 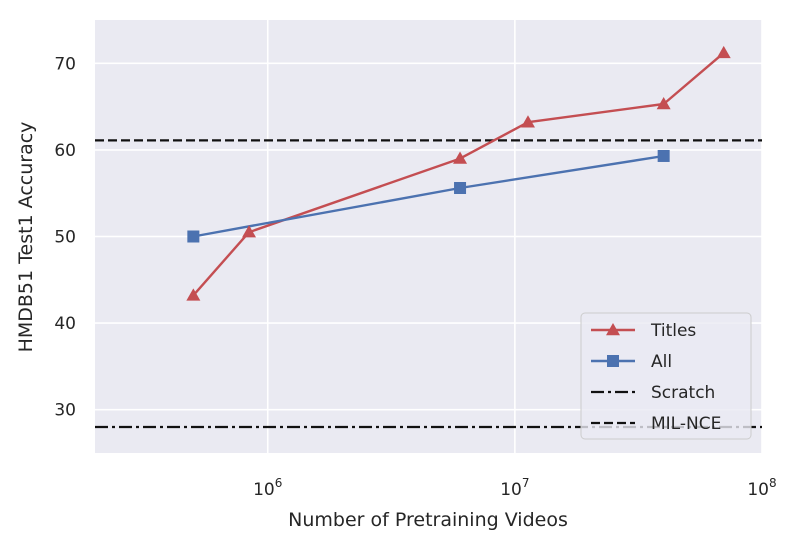 I want to click on legend-box, so click(x=666, y=376).